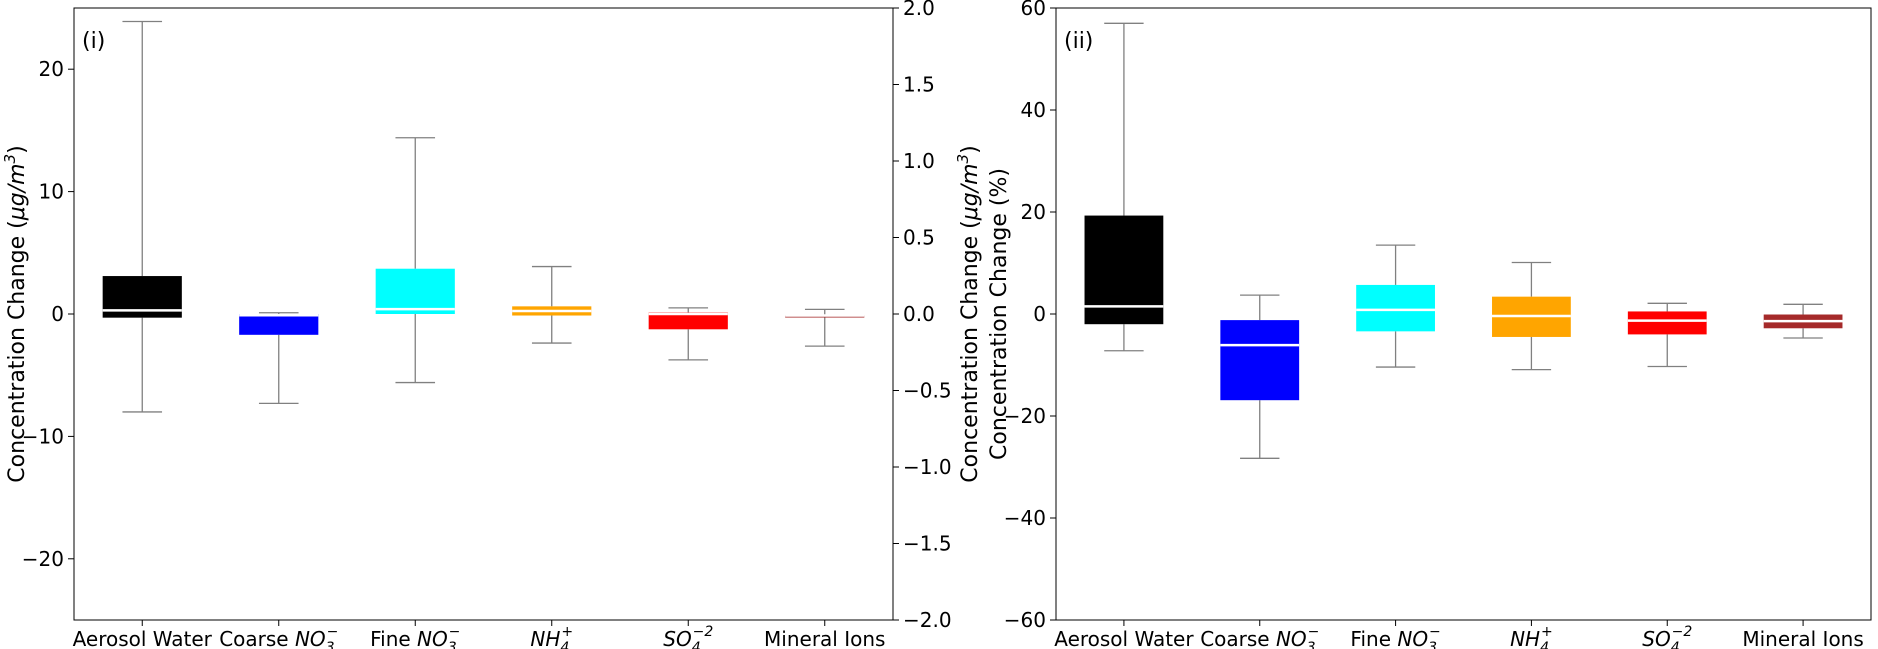 This screenshot has height=649, width=1878. I want to click on y2-tick-label: 0.0, so click(919, 314).